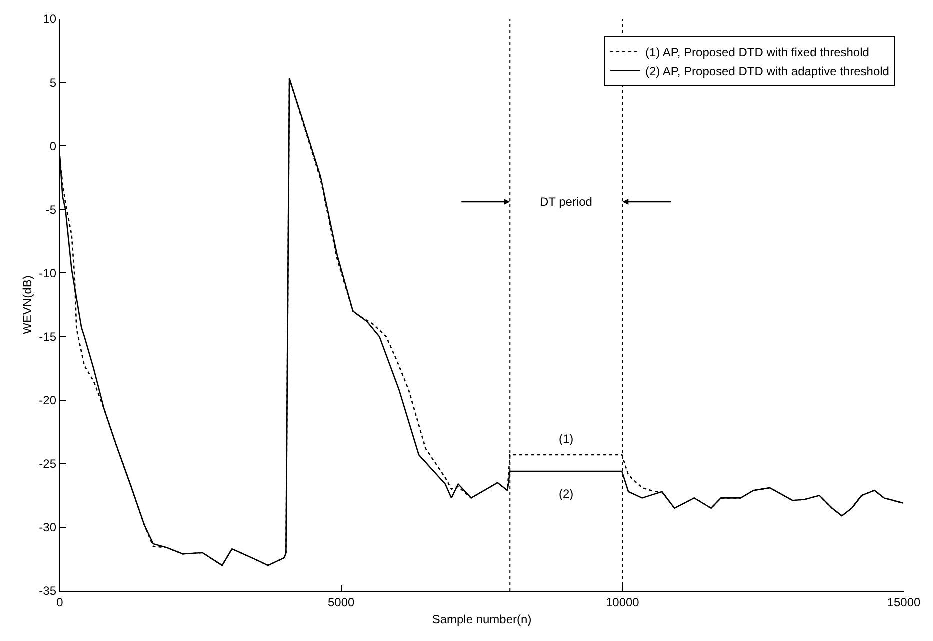 Image resolution: width=933 pixels, height=641 pixels. Describe the element at coordinates (27, 305) in the screenshot. I see `y-axis-title: WEVN(dB)` at that location.